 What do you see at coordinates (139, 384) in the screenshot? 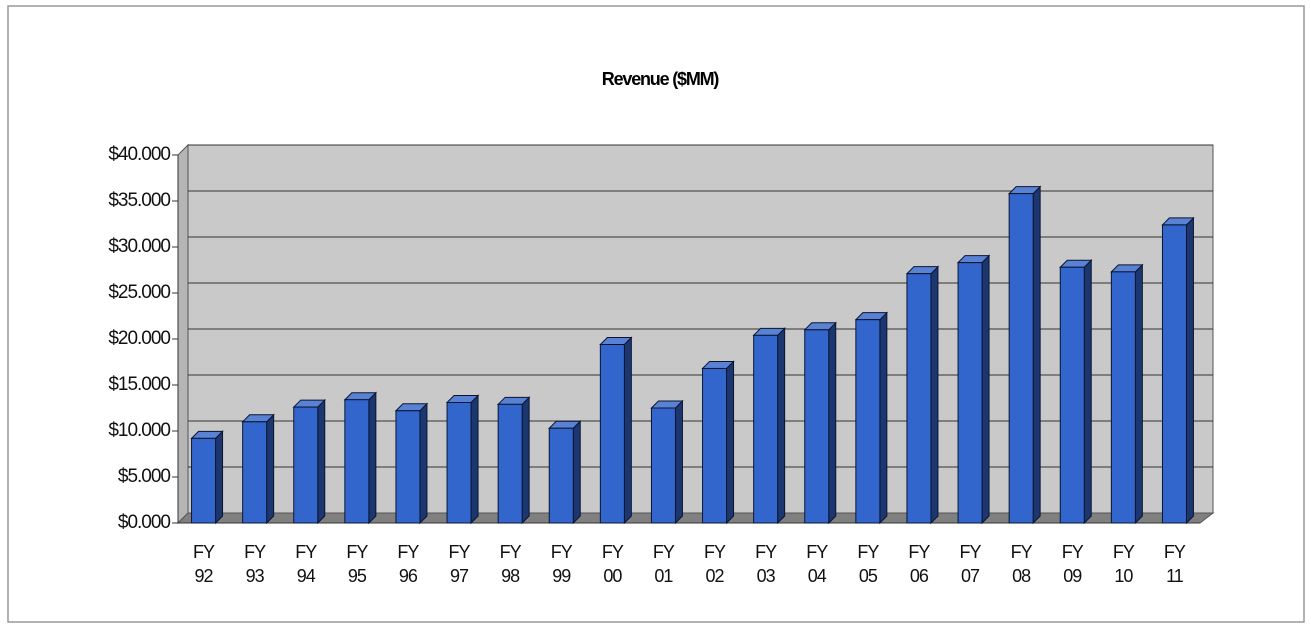
I see `y-tick-label: $15.000` at bounding box center [139, 384].